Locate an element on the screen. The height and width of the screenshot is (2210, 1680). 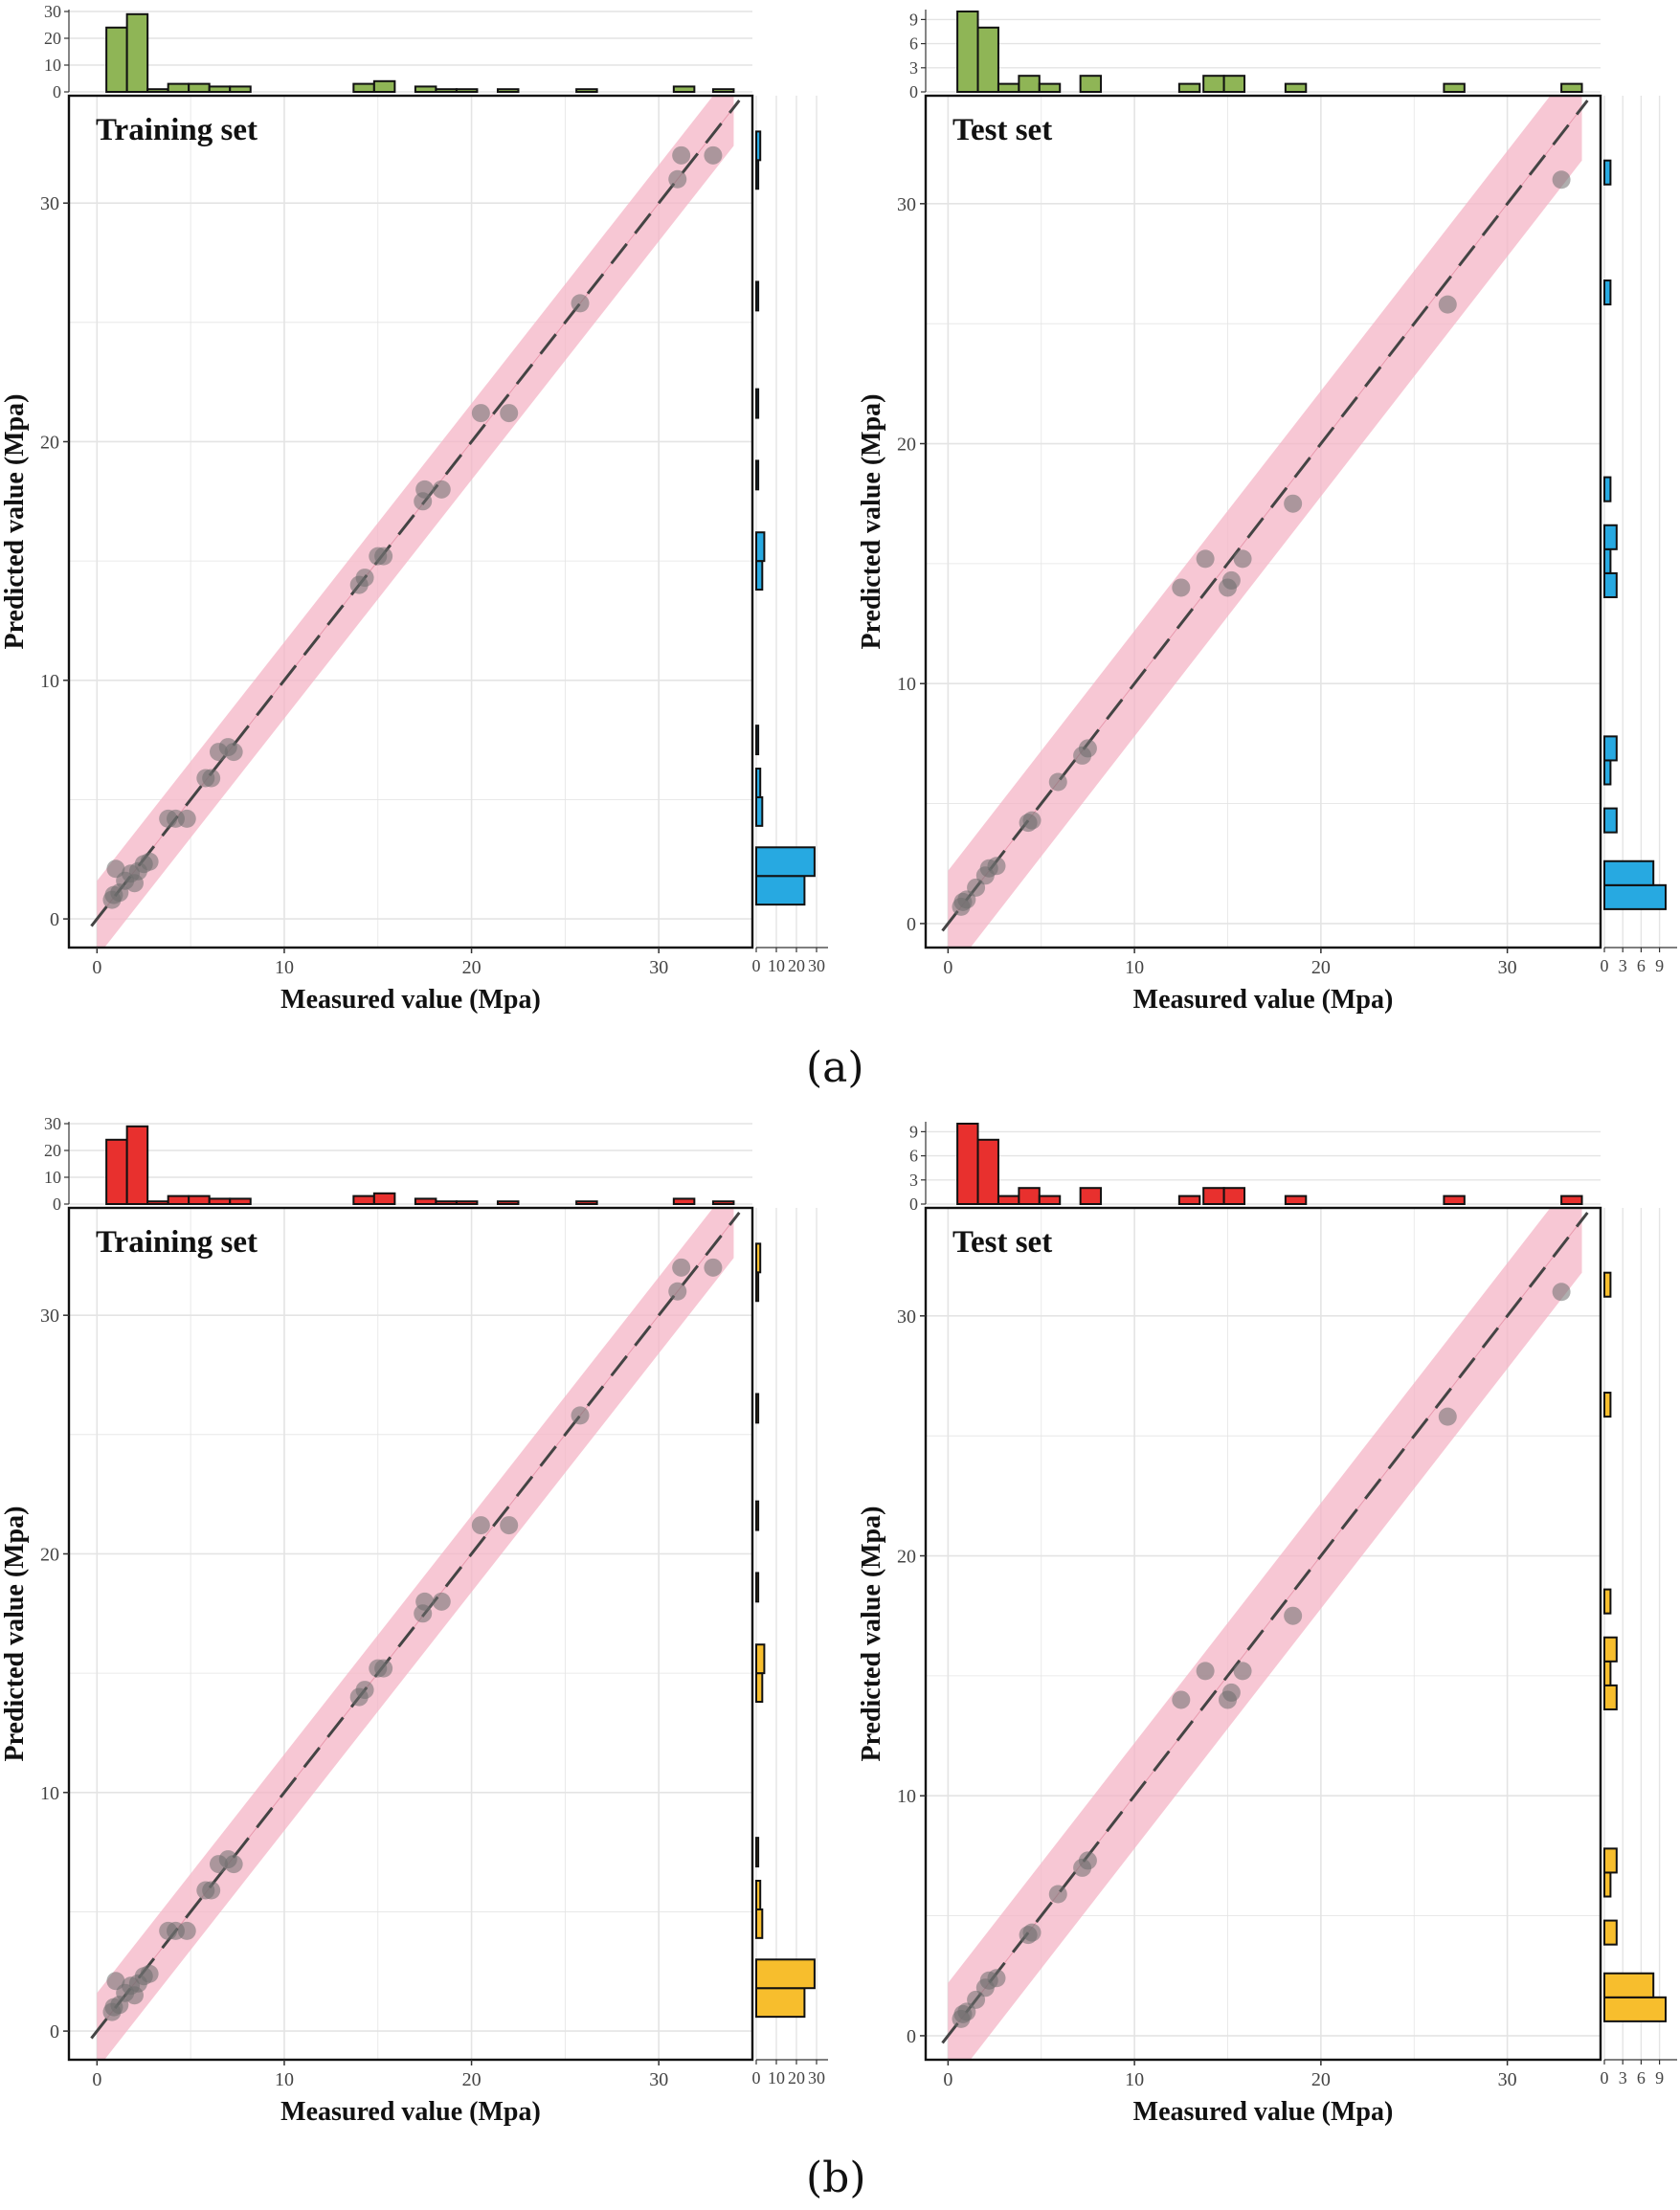
panel-title: Training set is located at coordinates (177, 130).